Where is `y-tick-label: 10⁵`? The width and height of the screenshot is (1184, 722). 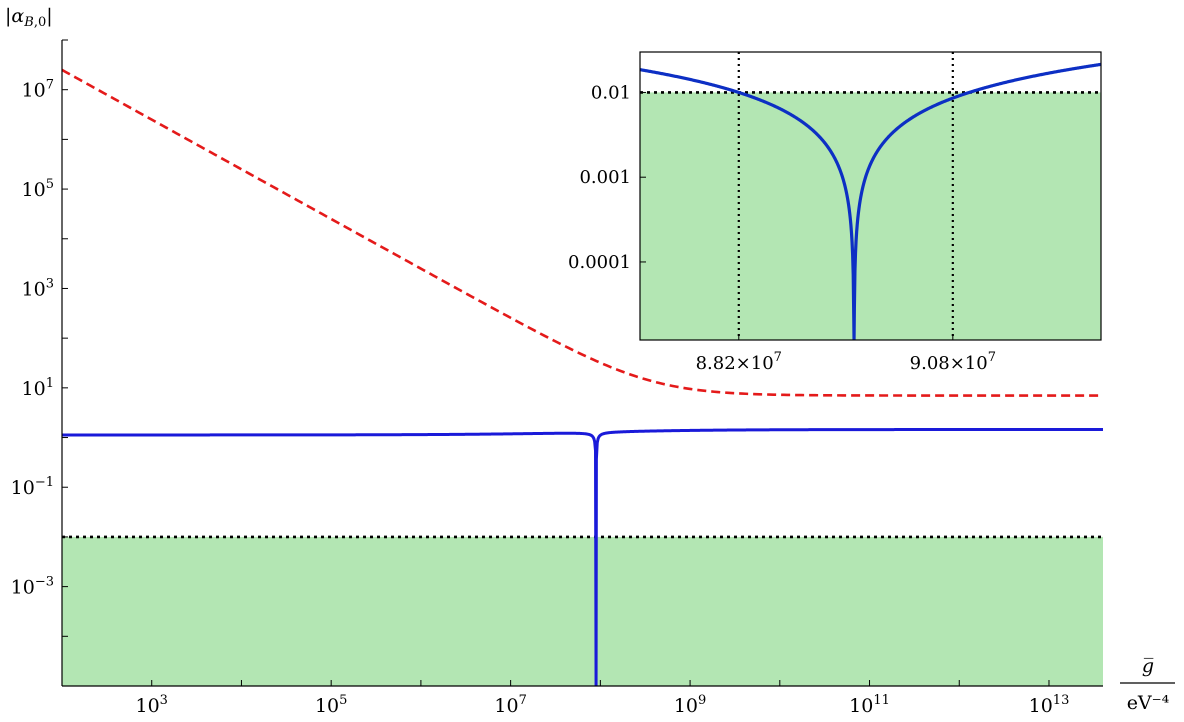
y-tick-label: 10⁵ is located at coordinates (38, 189).